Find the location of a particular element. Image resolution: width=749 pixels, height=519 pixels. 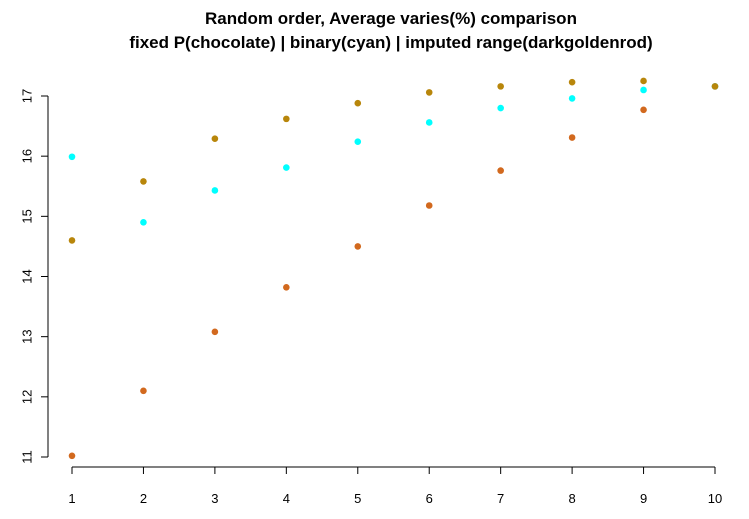

y-tick-label: 15 is located at coordinates (26, 216).